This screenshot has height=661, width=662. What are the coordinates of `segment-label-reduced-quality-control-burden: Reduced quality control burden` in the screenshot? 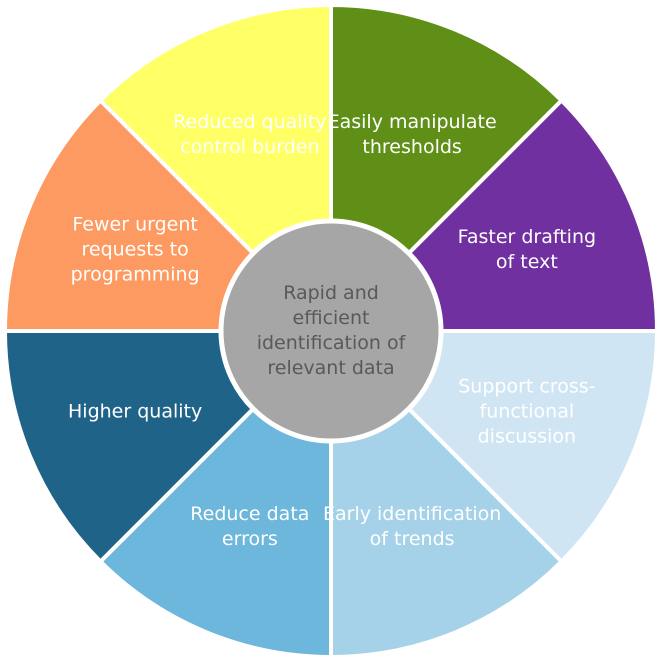 It's located at (249, 134).